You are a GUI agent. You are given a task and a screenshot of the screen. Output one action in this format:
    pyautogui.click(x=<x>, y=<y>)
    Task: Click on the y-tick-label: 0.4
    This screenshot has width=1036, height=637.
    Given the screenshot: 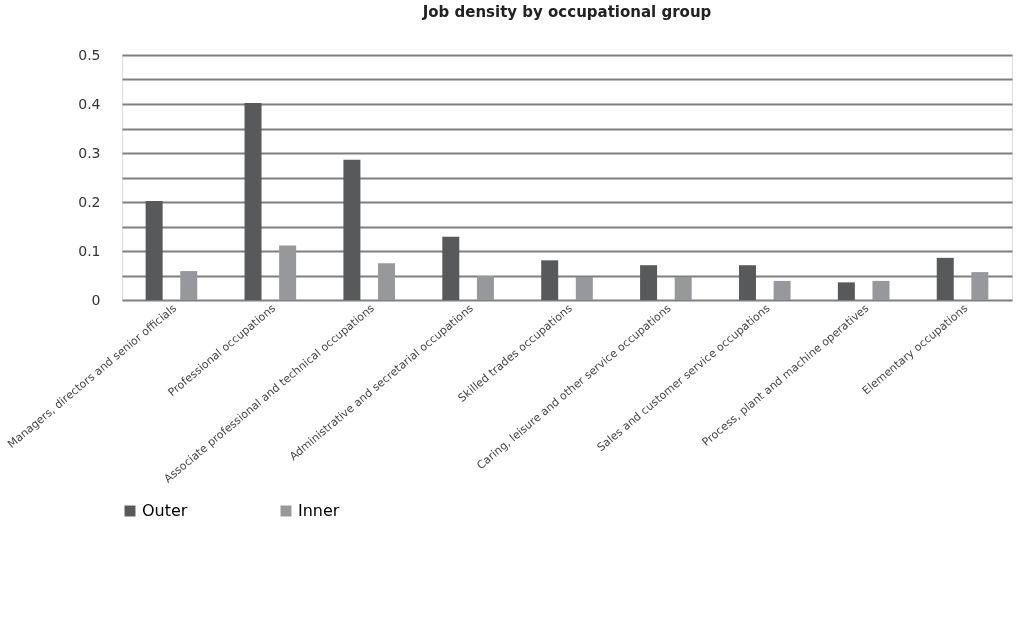 What is the action you would take?
    pyautogui.click(x=89, y=103)
    